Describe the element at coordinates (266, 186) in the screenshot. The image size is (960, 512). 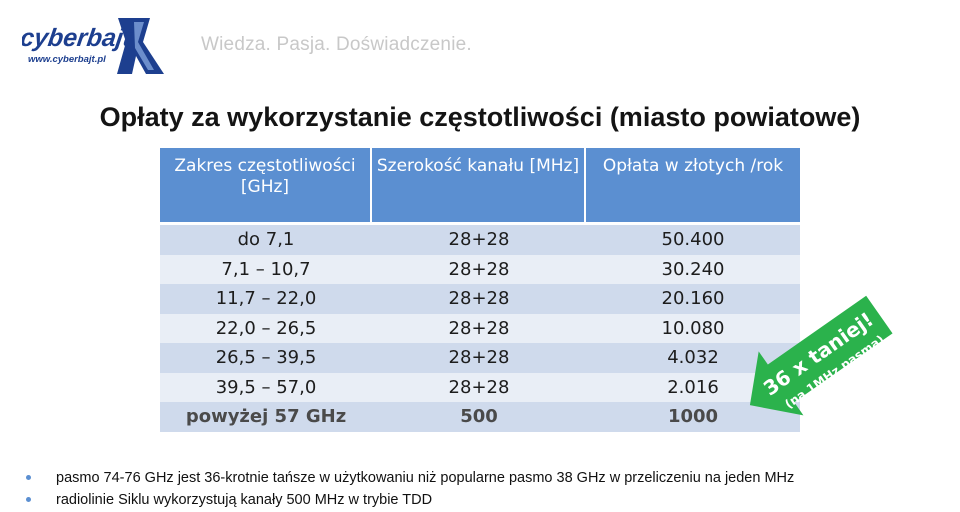
I see `header-frequency-range: Zakres częstotliwości [GHz]` at that location.